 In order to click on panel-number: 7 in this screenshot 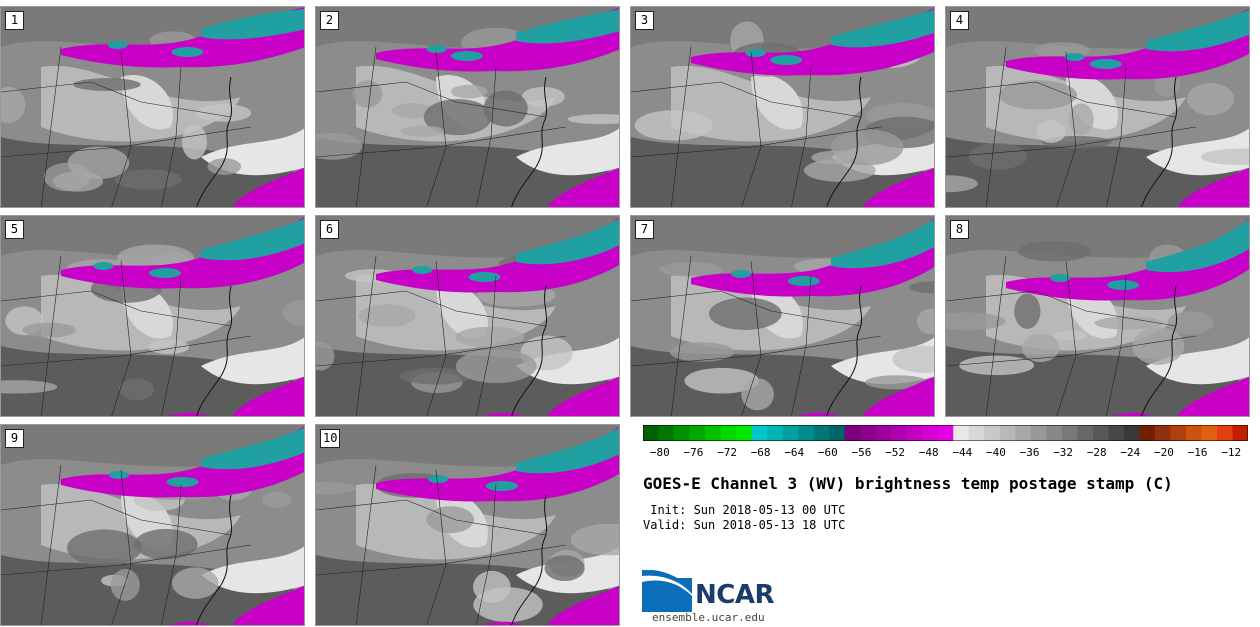, I will do `click(644, 229)`.